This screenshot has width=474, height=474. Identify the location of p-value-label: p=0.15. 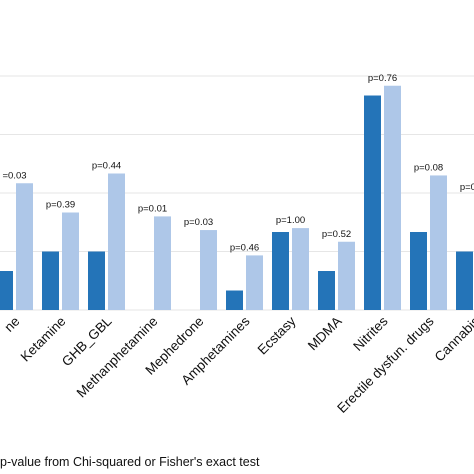
(467, 187).